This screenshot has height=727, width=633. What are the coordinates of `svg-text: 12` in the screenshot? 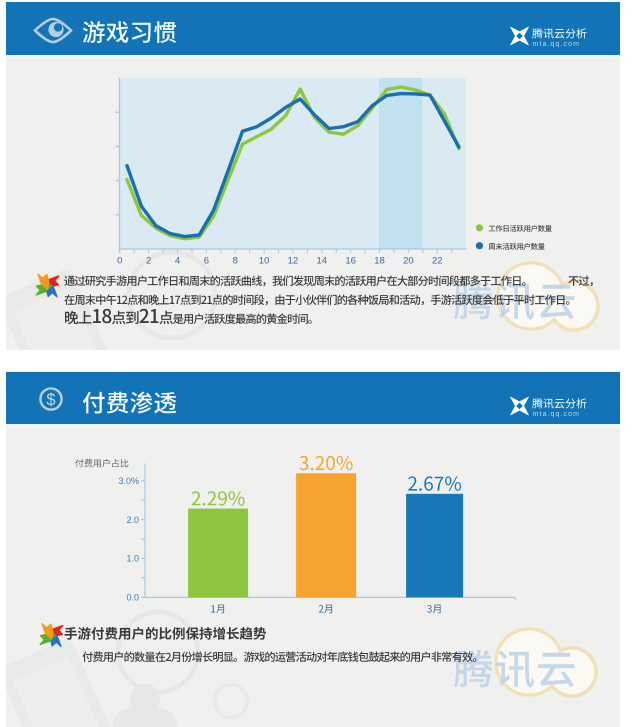 It's located at (293, 261).